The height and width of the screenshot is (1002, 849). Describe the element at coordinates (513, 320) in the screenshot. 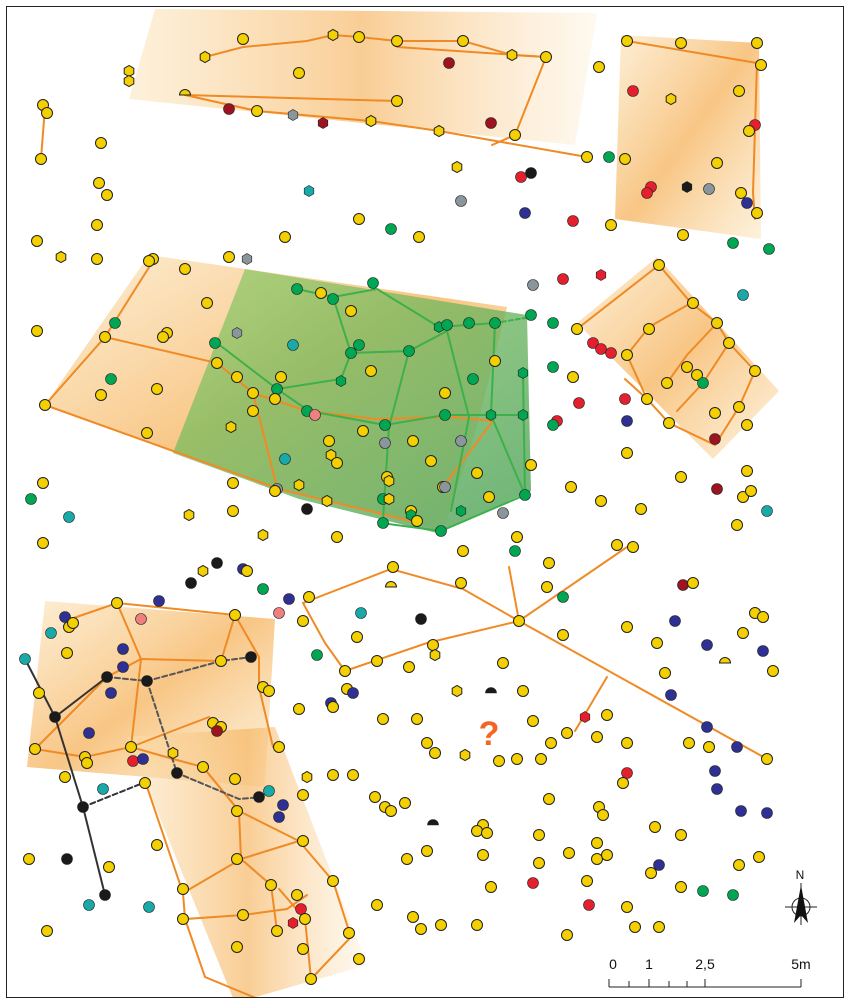

I see `wall-line-green` at that location.